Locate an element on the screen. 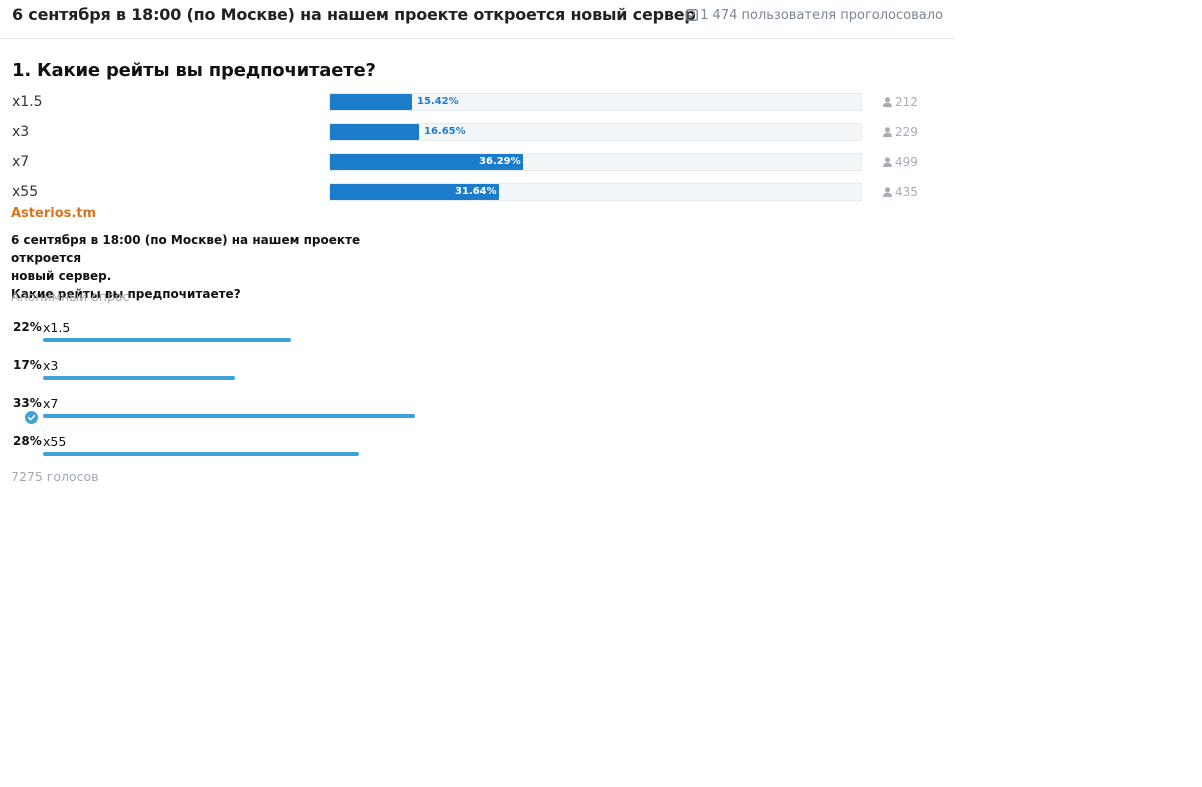 This screenshot has height=787, width=1202. poll-result-row: x1.5 15.42% 212 is located at coordinates (477, 103).